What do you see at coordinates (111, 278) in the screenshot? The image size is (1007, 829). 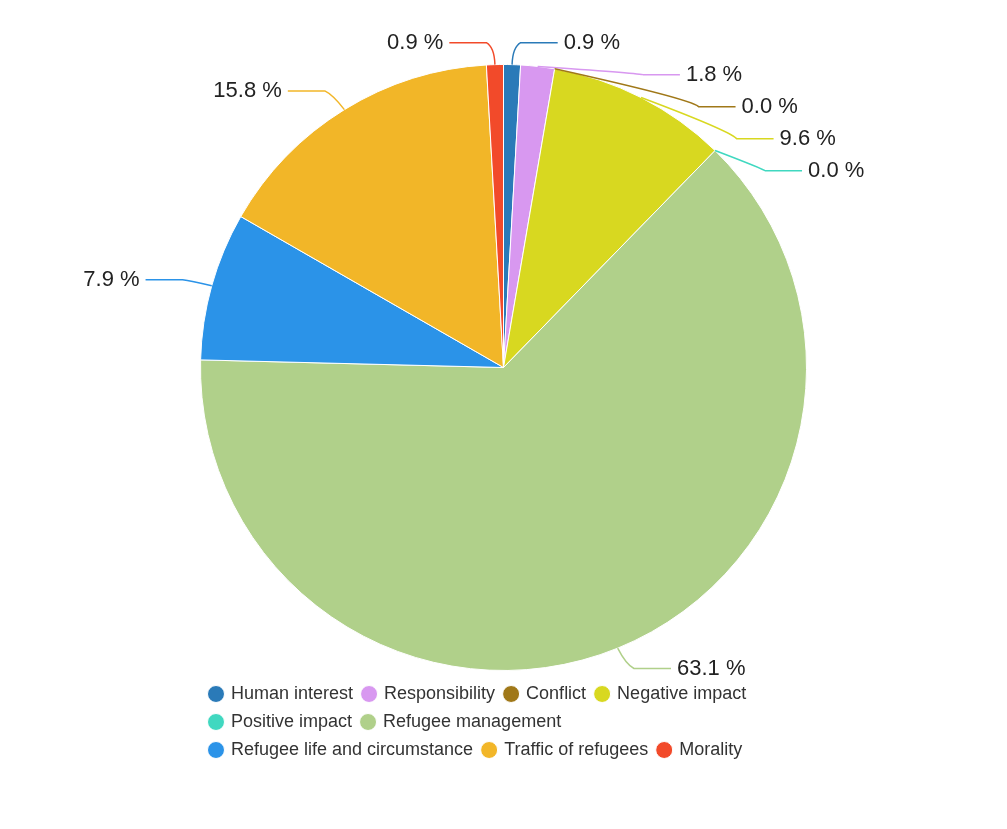 I see `data-label: 7.9 %` at bounding box center [111, 278].